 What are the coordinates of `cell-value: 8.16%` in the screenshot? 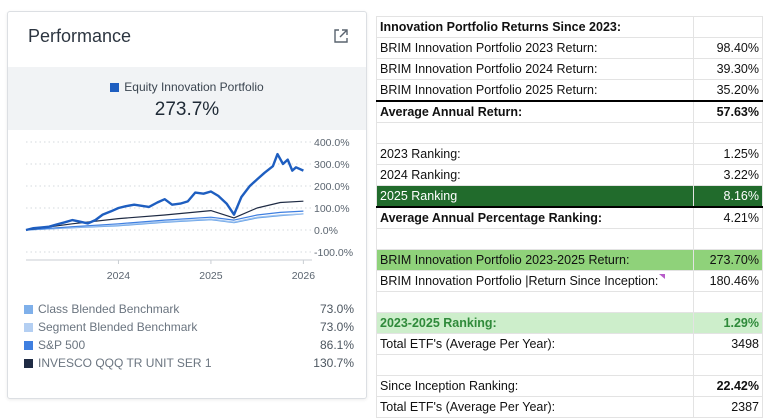 It's located at (728, 196).